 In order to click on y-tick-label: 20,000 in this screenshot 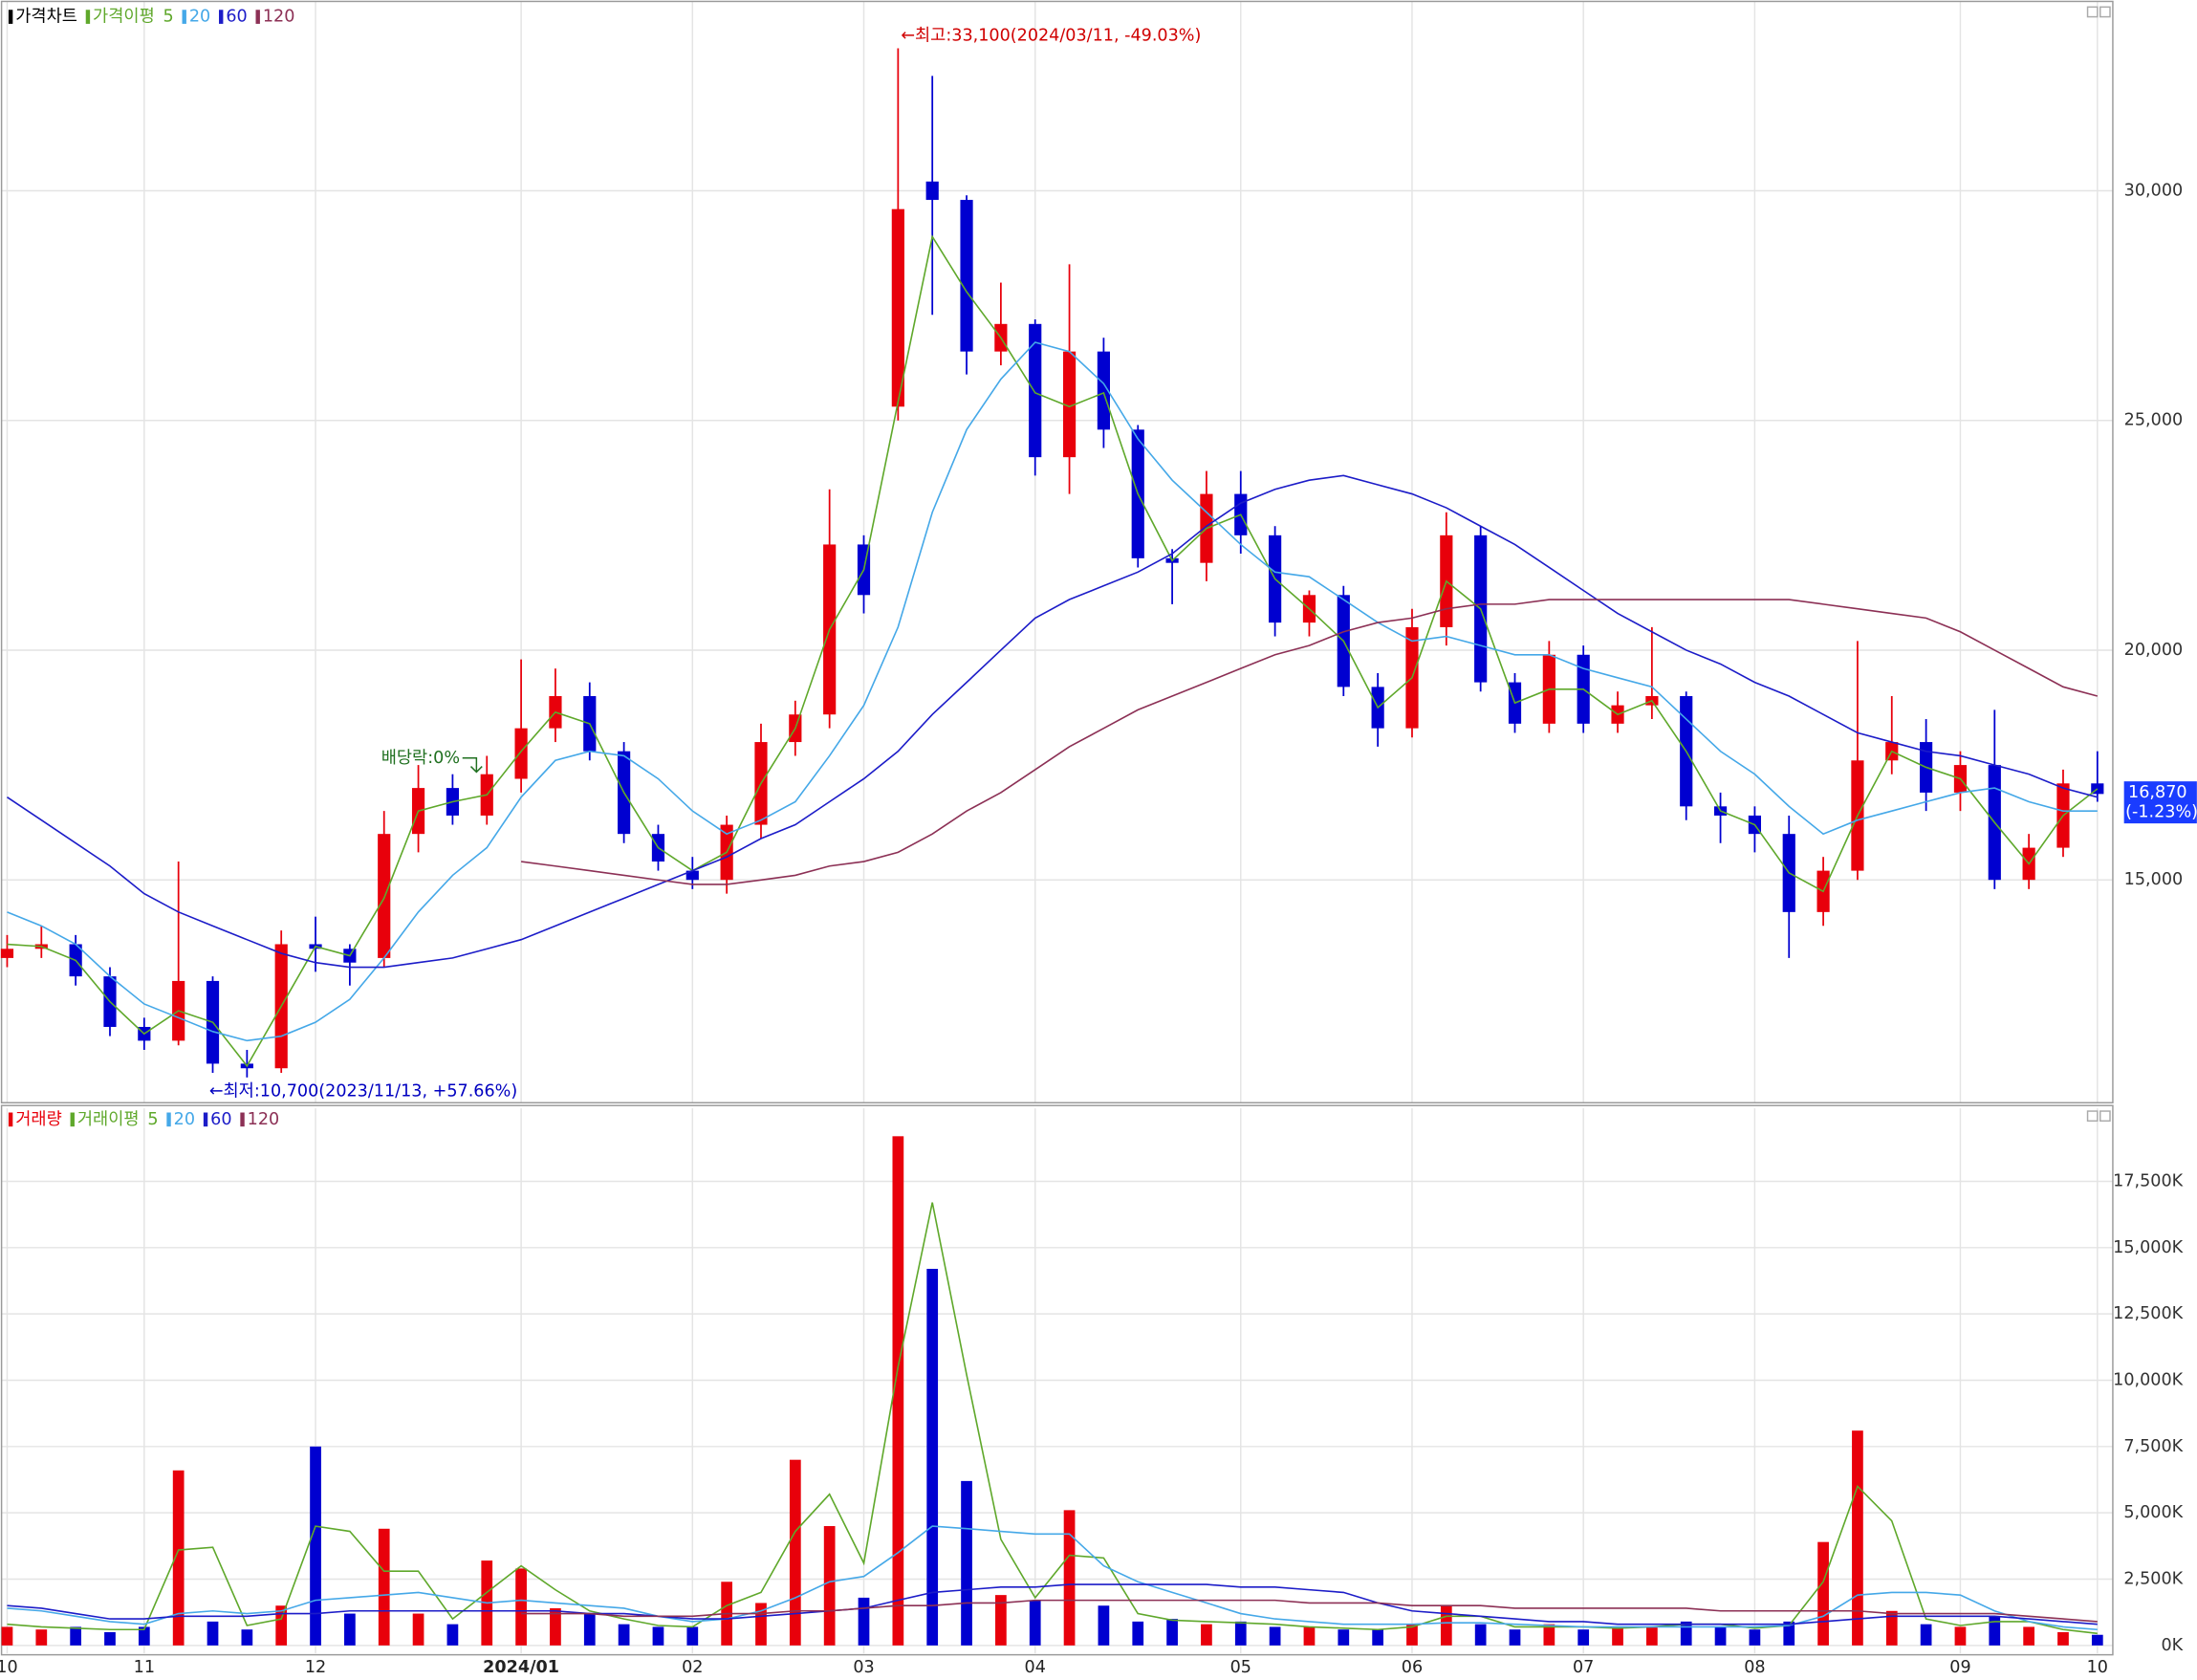, I will do `click(2154, 651)`.